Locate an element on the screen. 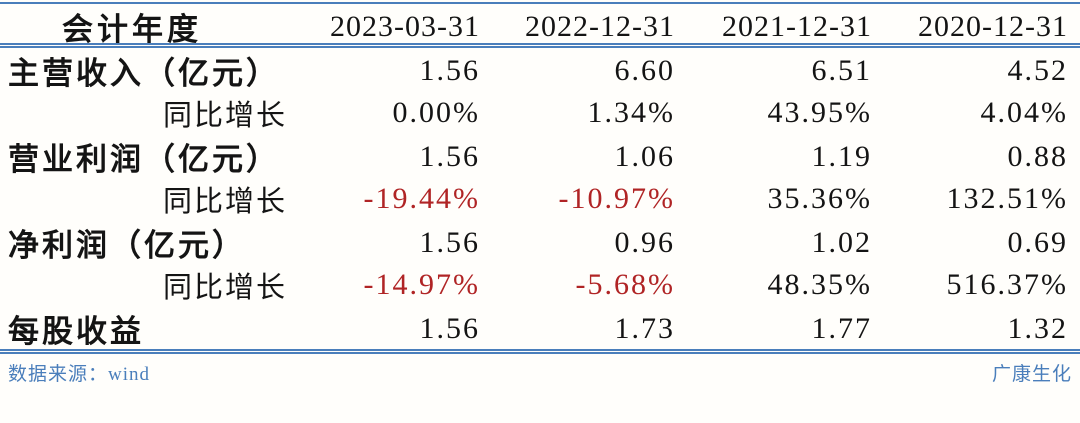 The height and width of the screenshot is (423, 1080). cell-value: 1.02 is located at coordinates (841, 242).